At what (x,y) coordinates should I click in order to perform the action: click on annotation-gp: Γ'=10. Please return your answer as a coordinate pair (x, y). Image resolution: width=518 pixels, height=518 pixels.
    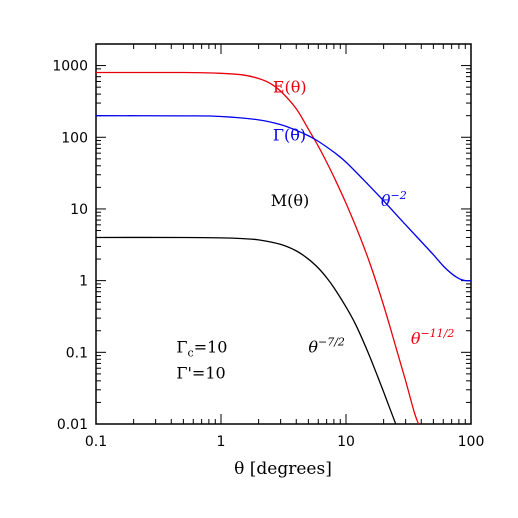
    Looking at the image, I should click on (200, 373).